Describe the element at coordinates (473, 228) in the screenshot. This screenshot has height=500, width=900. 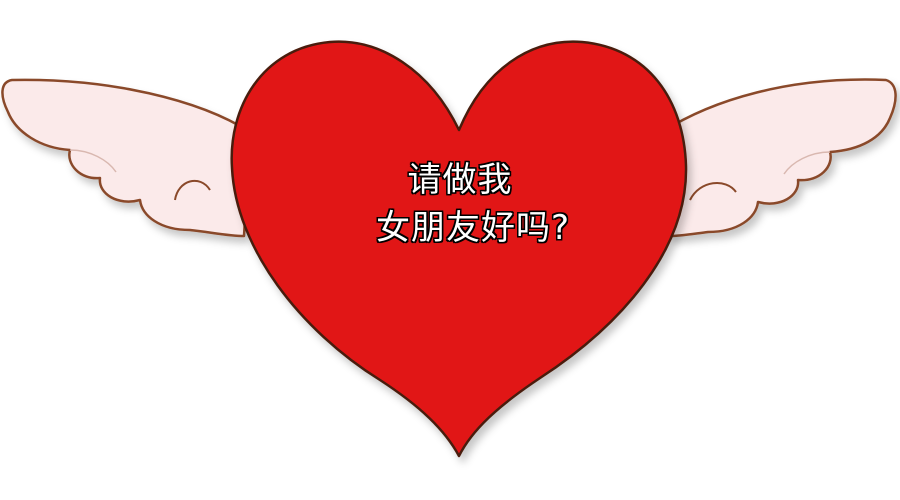
I see `message-line-2: 女朋友好吗?` at that location.